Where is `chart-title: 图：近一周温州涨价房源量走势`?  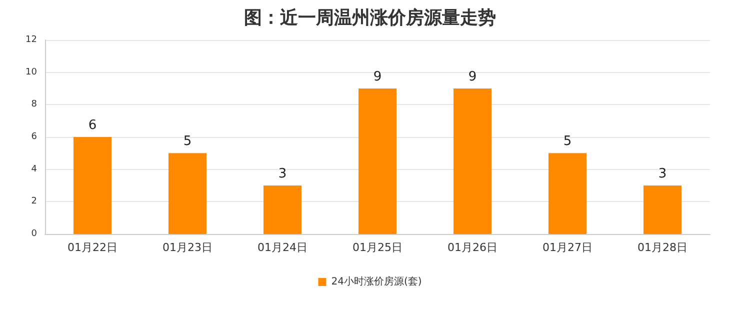 chart-title: 图：近一周温州涨价房源量走势 is located at coordinates (370, 18).